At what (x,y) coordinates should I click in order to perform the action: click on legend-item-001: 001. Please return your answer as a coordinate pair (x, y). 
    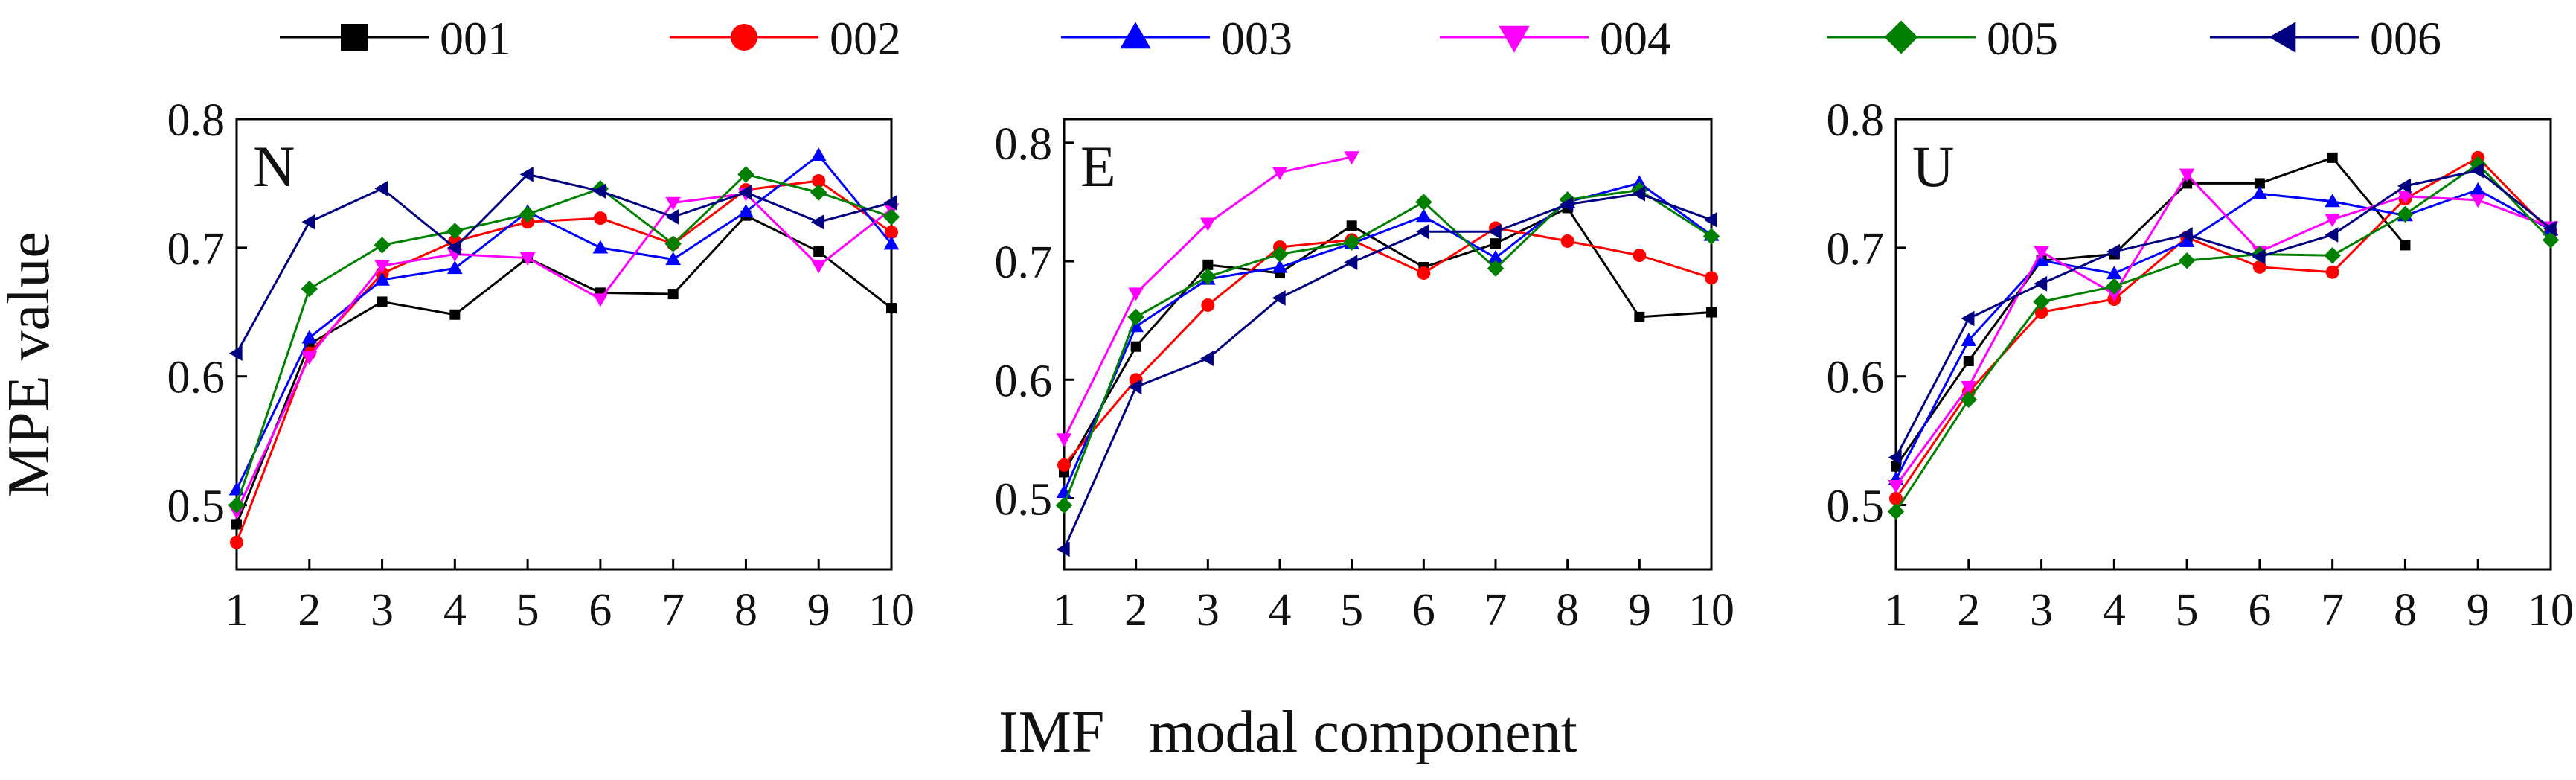
    Looking at the image, I should click on (396, 38).